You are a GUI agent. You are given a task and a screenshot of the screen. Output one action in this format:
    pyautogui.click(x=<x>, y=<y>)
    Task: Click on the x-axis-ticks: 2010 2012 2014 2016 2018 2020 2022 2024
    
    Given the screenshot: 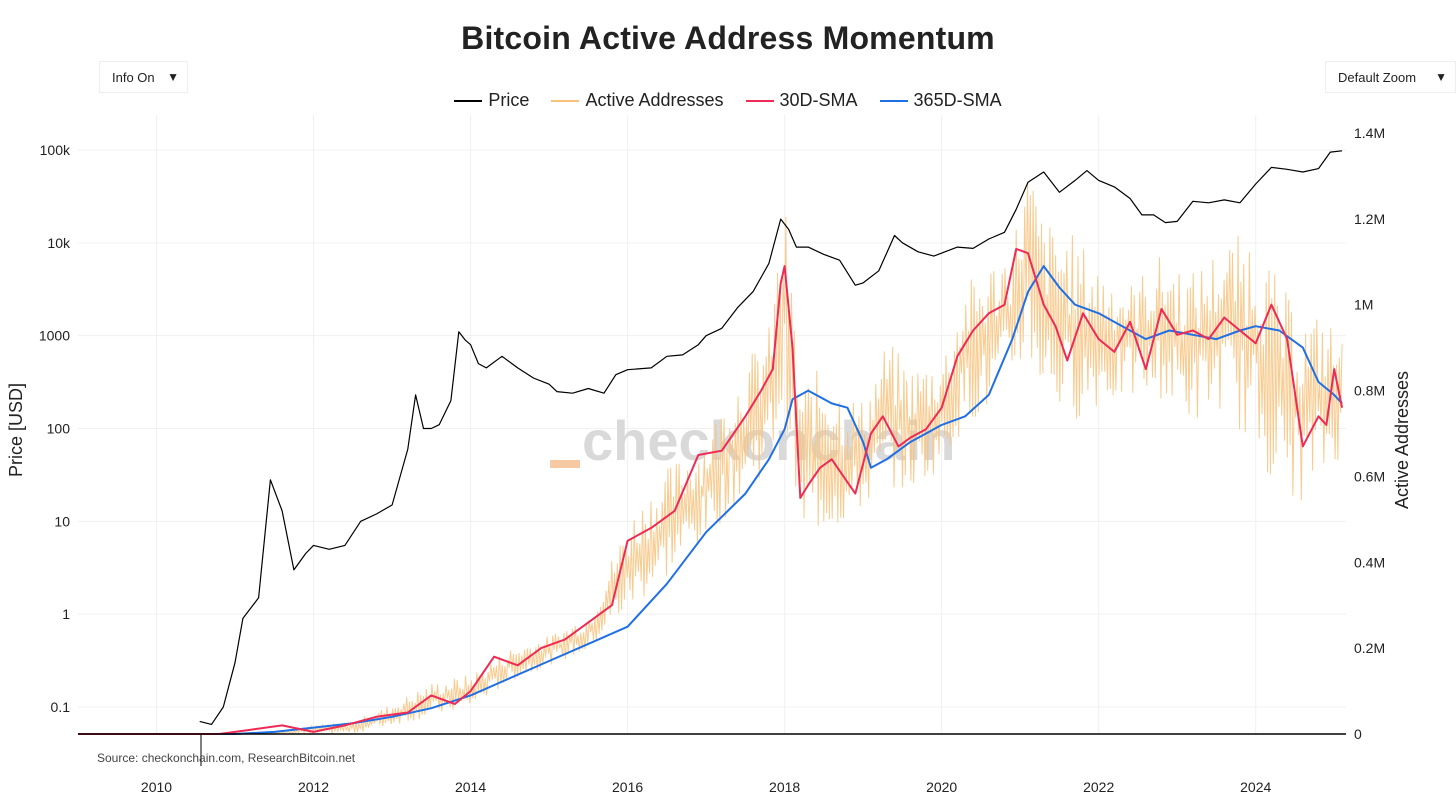 What is the action you would take?
    pyautogui.click(x=706, y=787)
    